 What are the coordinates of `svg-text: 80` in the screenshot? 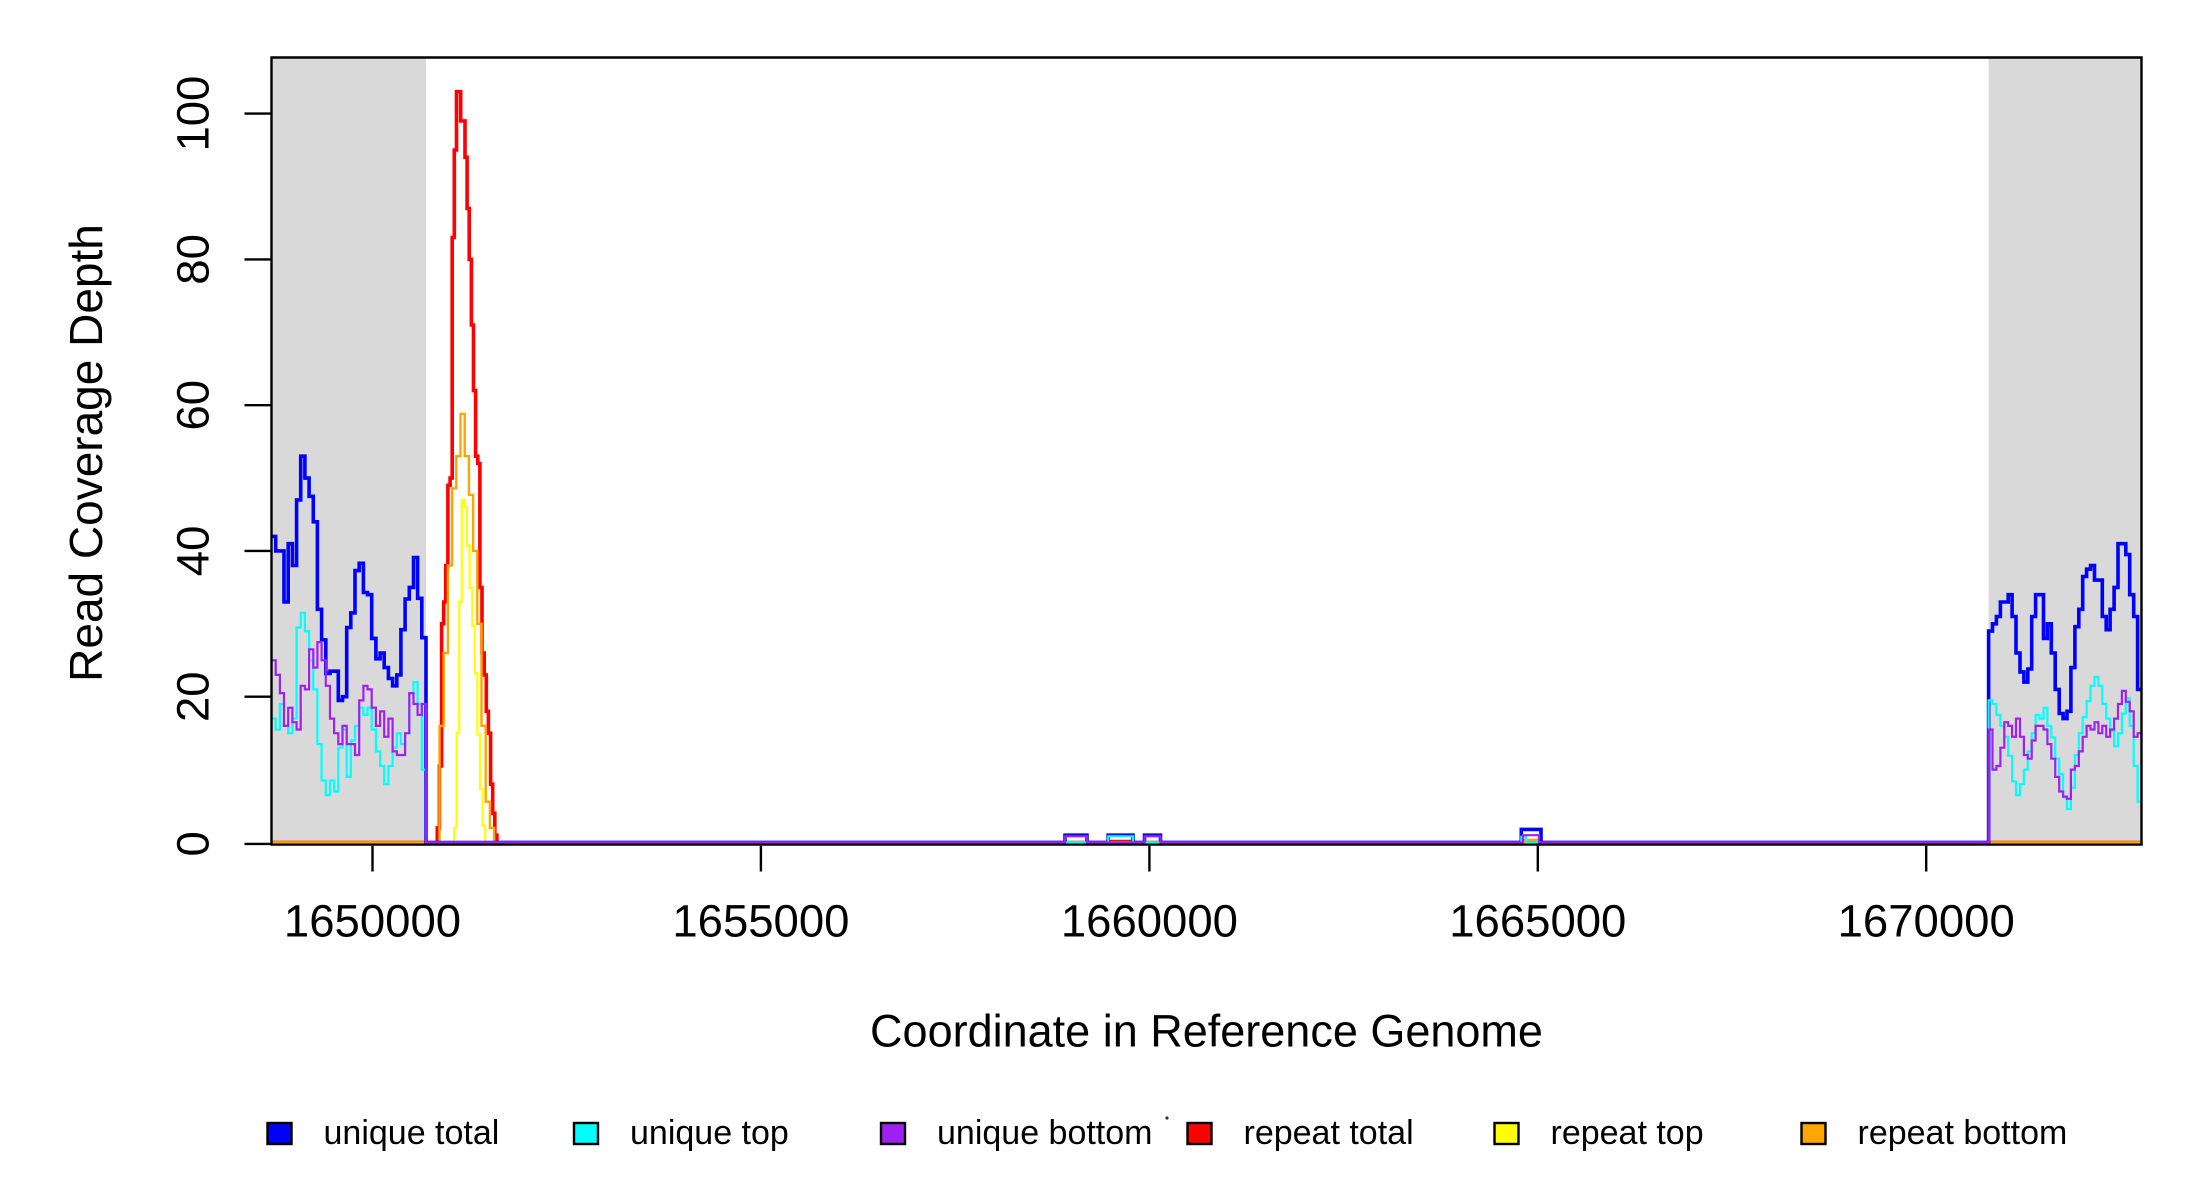 It's located at (193, 259).